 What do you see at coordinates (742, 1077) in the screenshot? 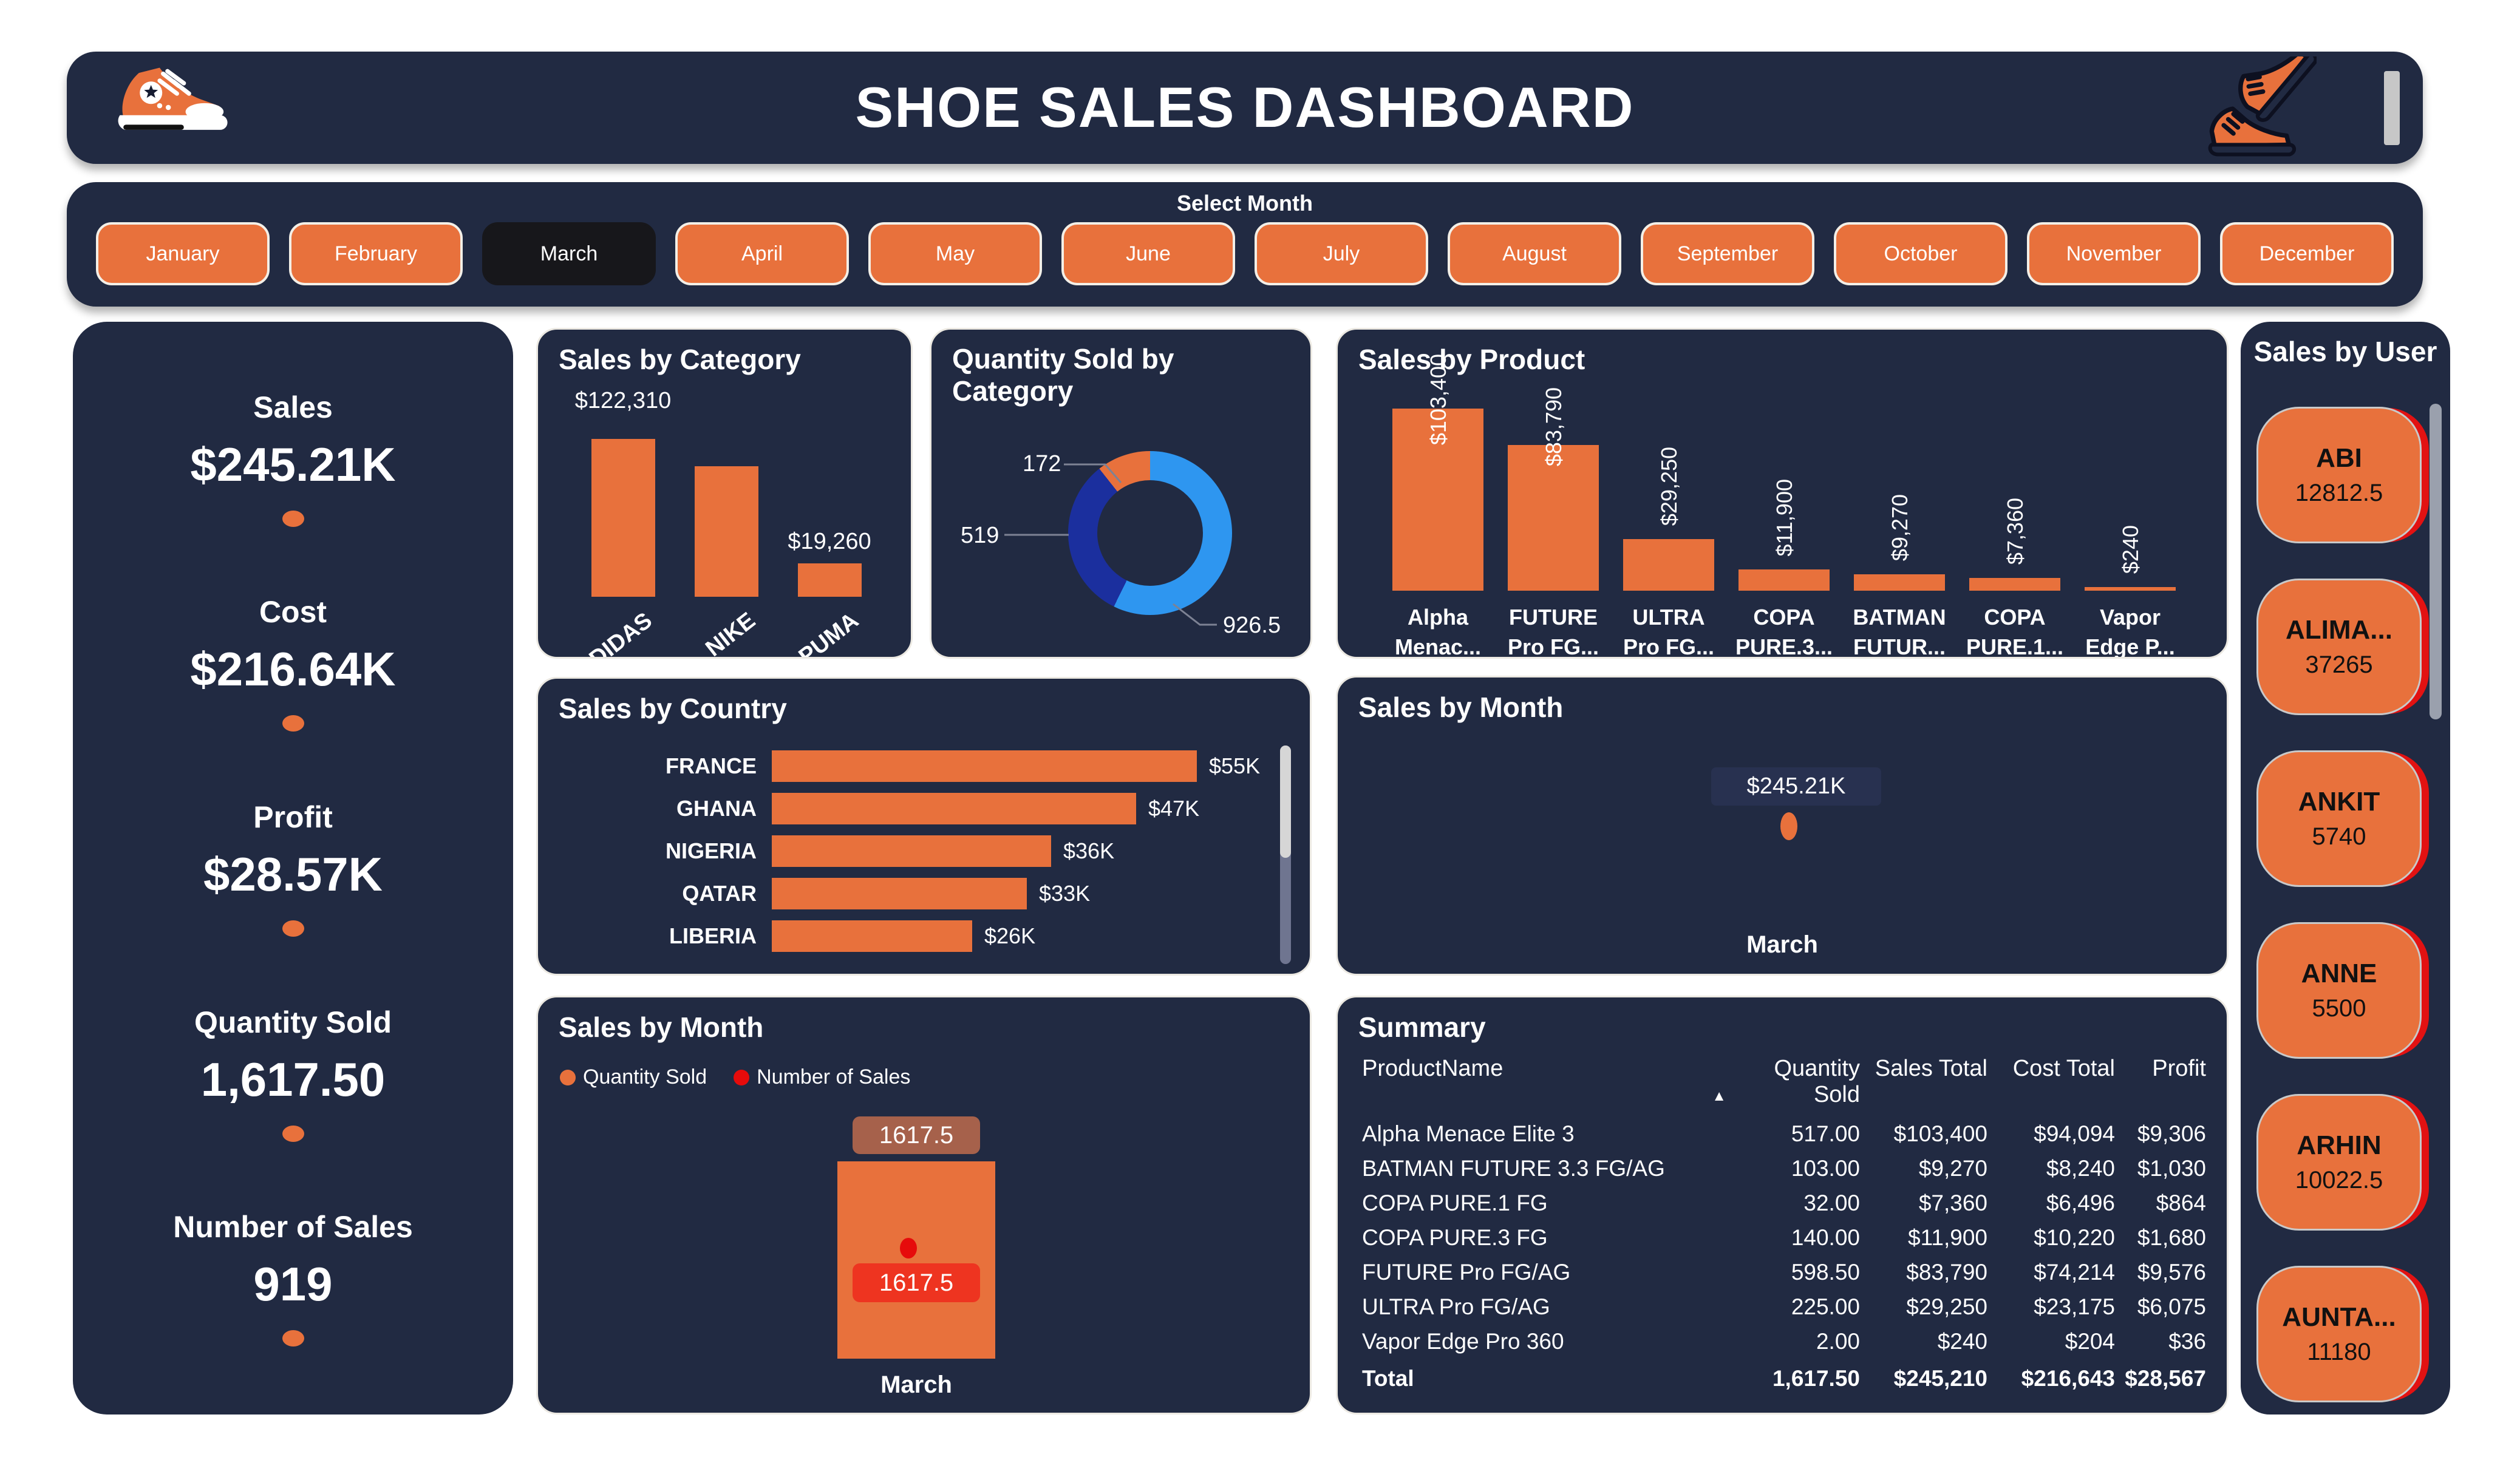
I see `legend-dot-red-icon` at bounding box center [742, 1077].